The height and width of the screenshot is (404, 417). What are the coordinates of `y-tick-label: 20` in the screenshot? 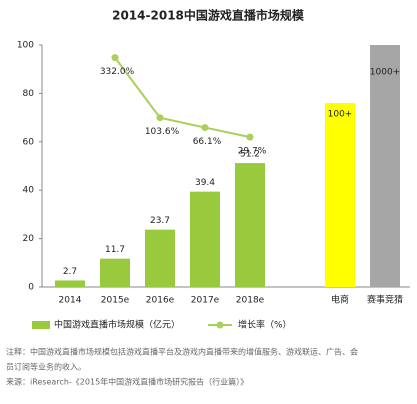 It's located at (29, 239).